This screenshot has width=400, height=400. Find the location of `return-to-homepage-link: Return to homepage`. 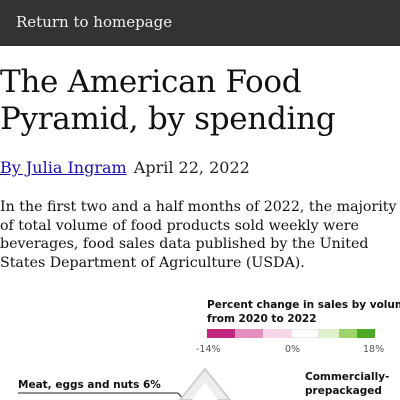

return-to-homepage-link: Return to homepage is located at coordinates (94, 22).